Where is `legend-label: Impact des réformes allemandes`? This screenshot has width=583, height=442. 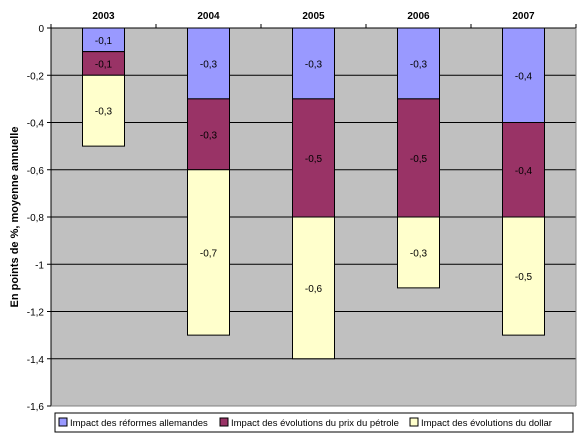 legend-label: Impact des réformes allemandes is located at coordinates (139, 423).